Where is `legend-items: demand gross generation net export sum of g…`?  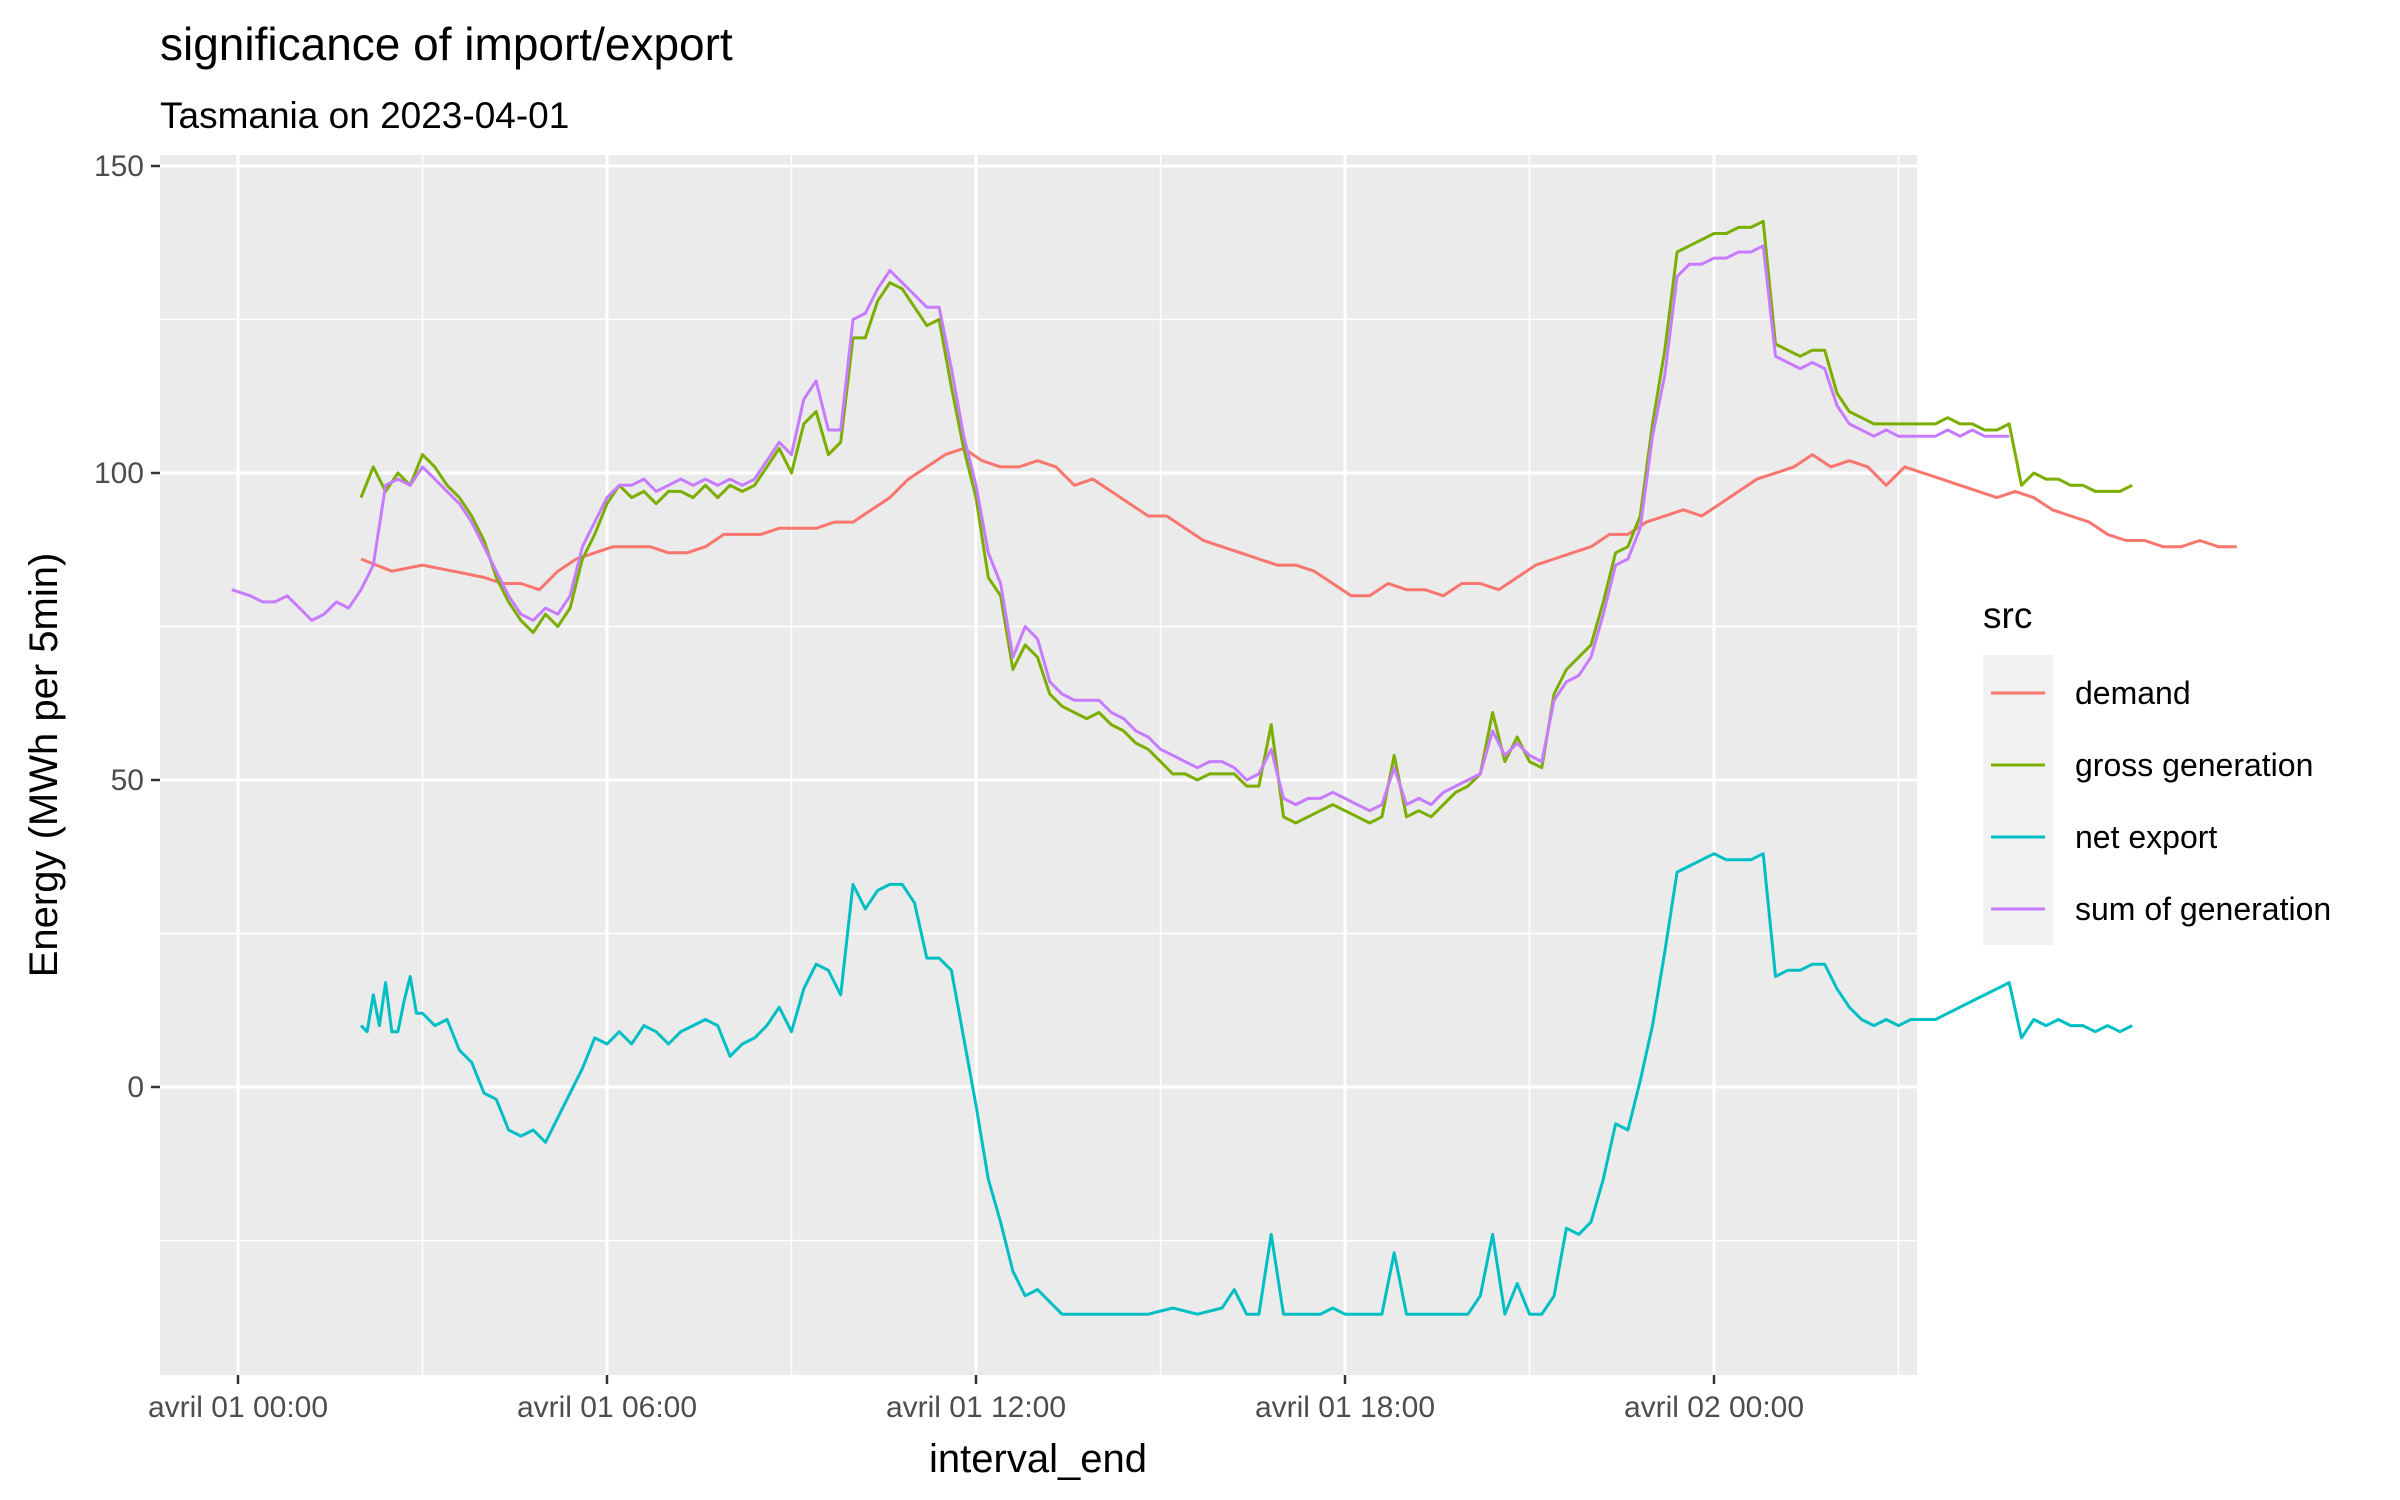
legend-items: demand gross generation net export sum of g… is located at coordinates (2161, 801).